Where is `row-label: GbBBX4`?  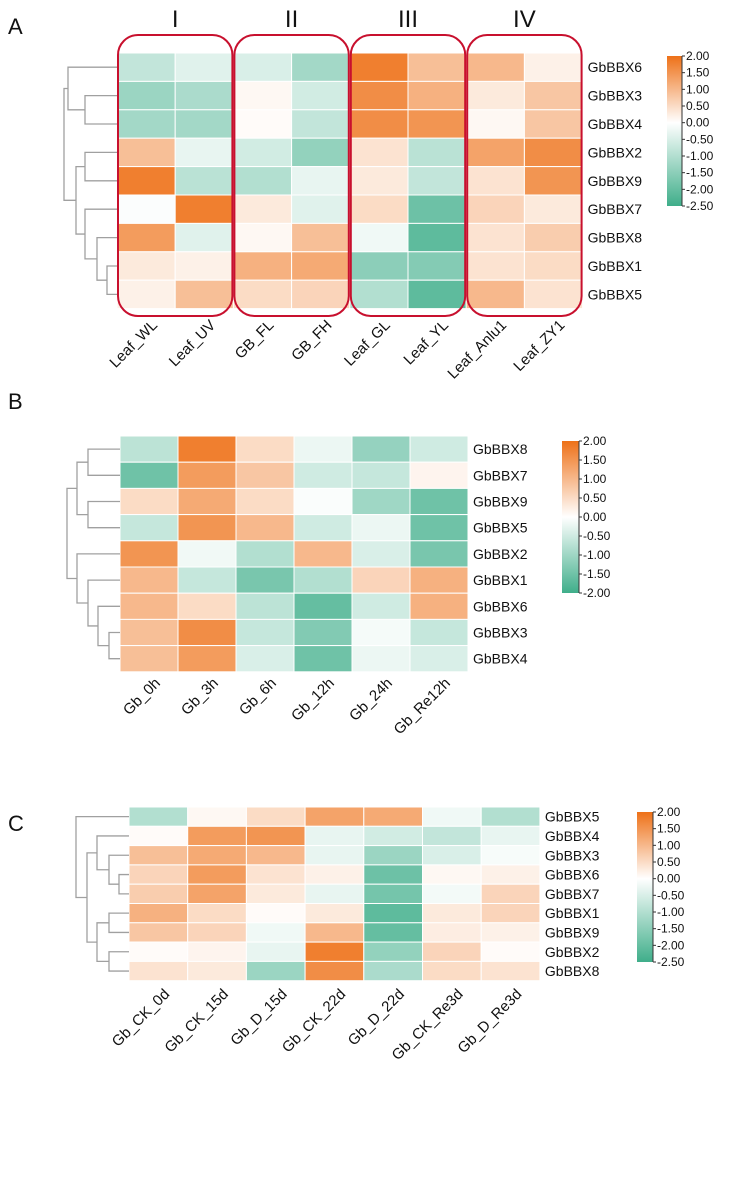
row-label: GbBBX4 is located at coordinates (572, 836).